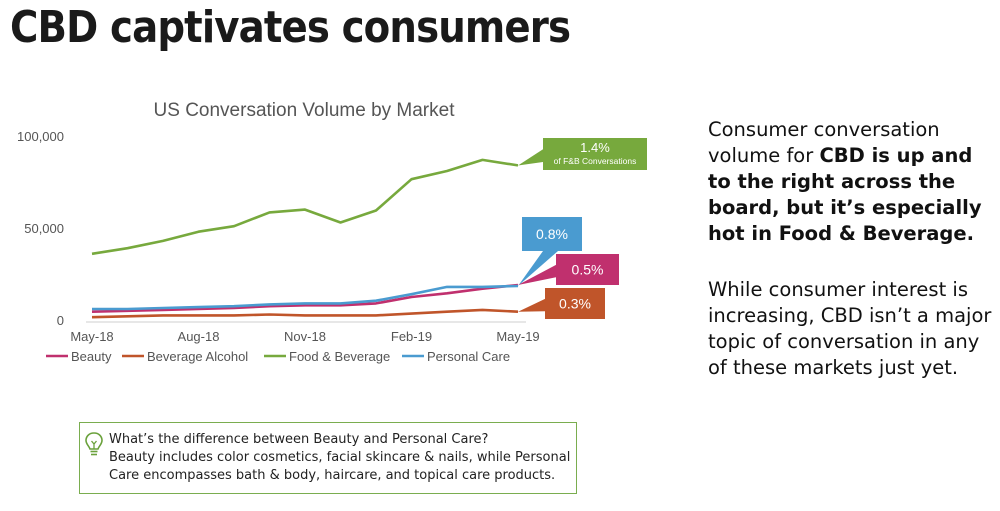 The image size is (1000, 511). Describe the element at coordinates (305, 207) in the screenshot. I see `series-line-food-beverage` at that location.